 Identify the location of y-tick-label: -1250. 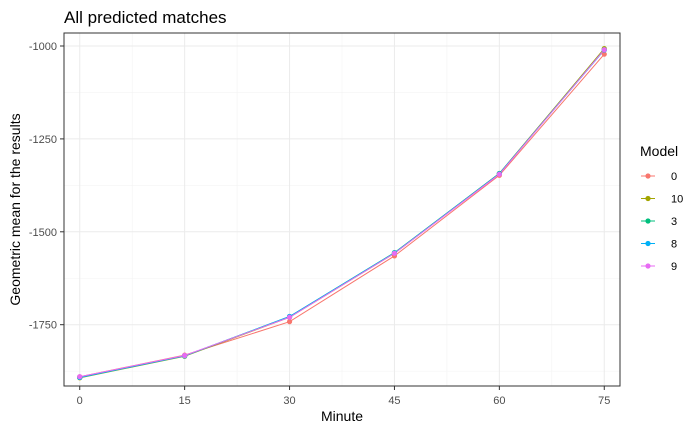
(43, 140).